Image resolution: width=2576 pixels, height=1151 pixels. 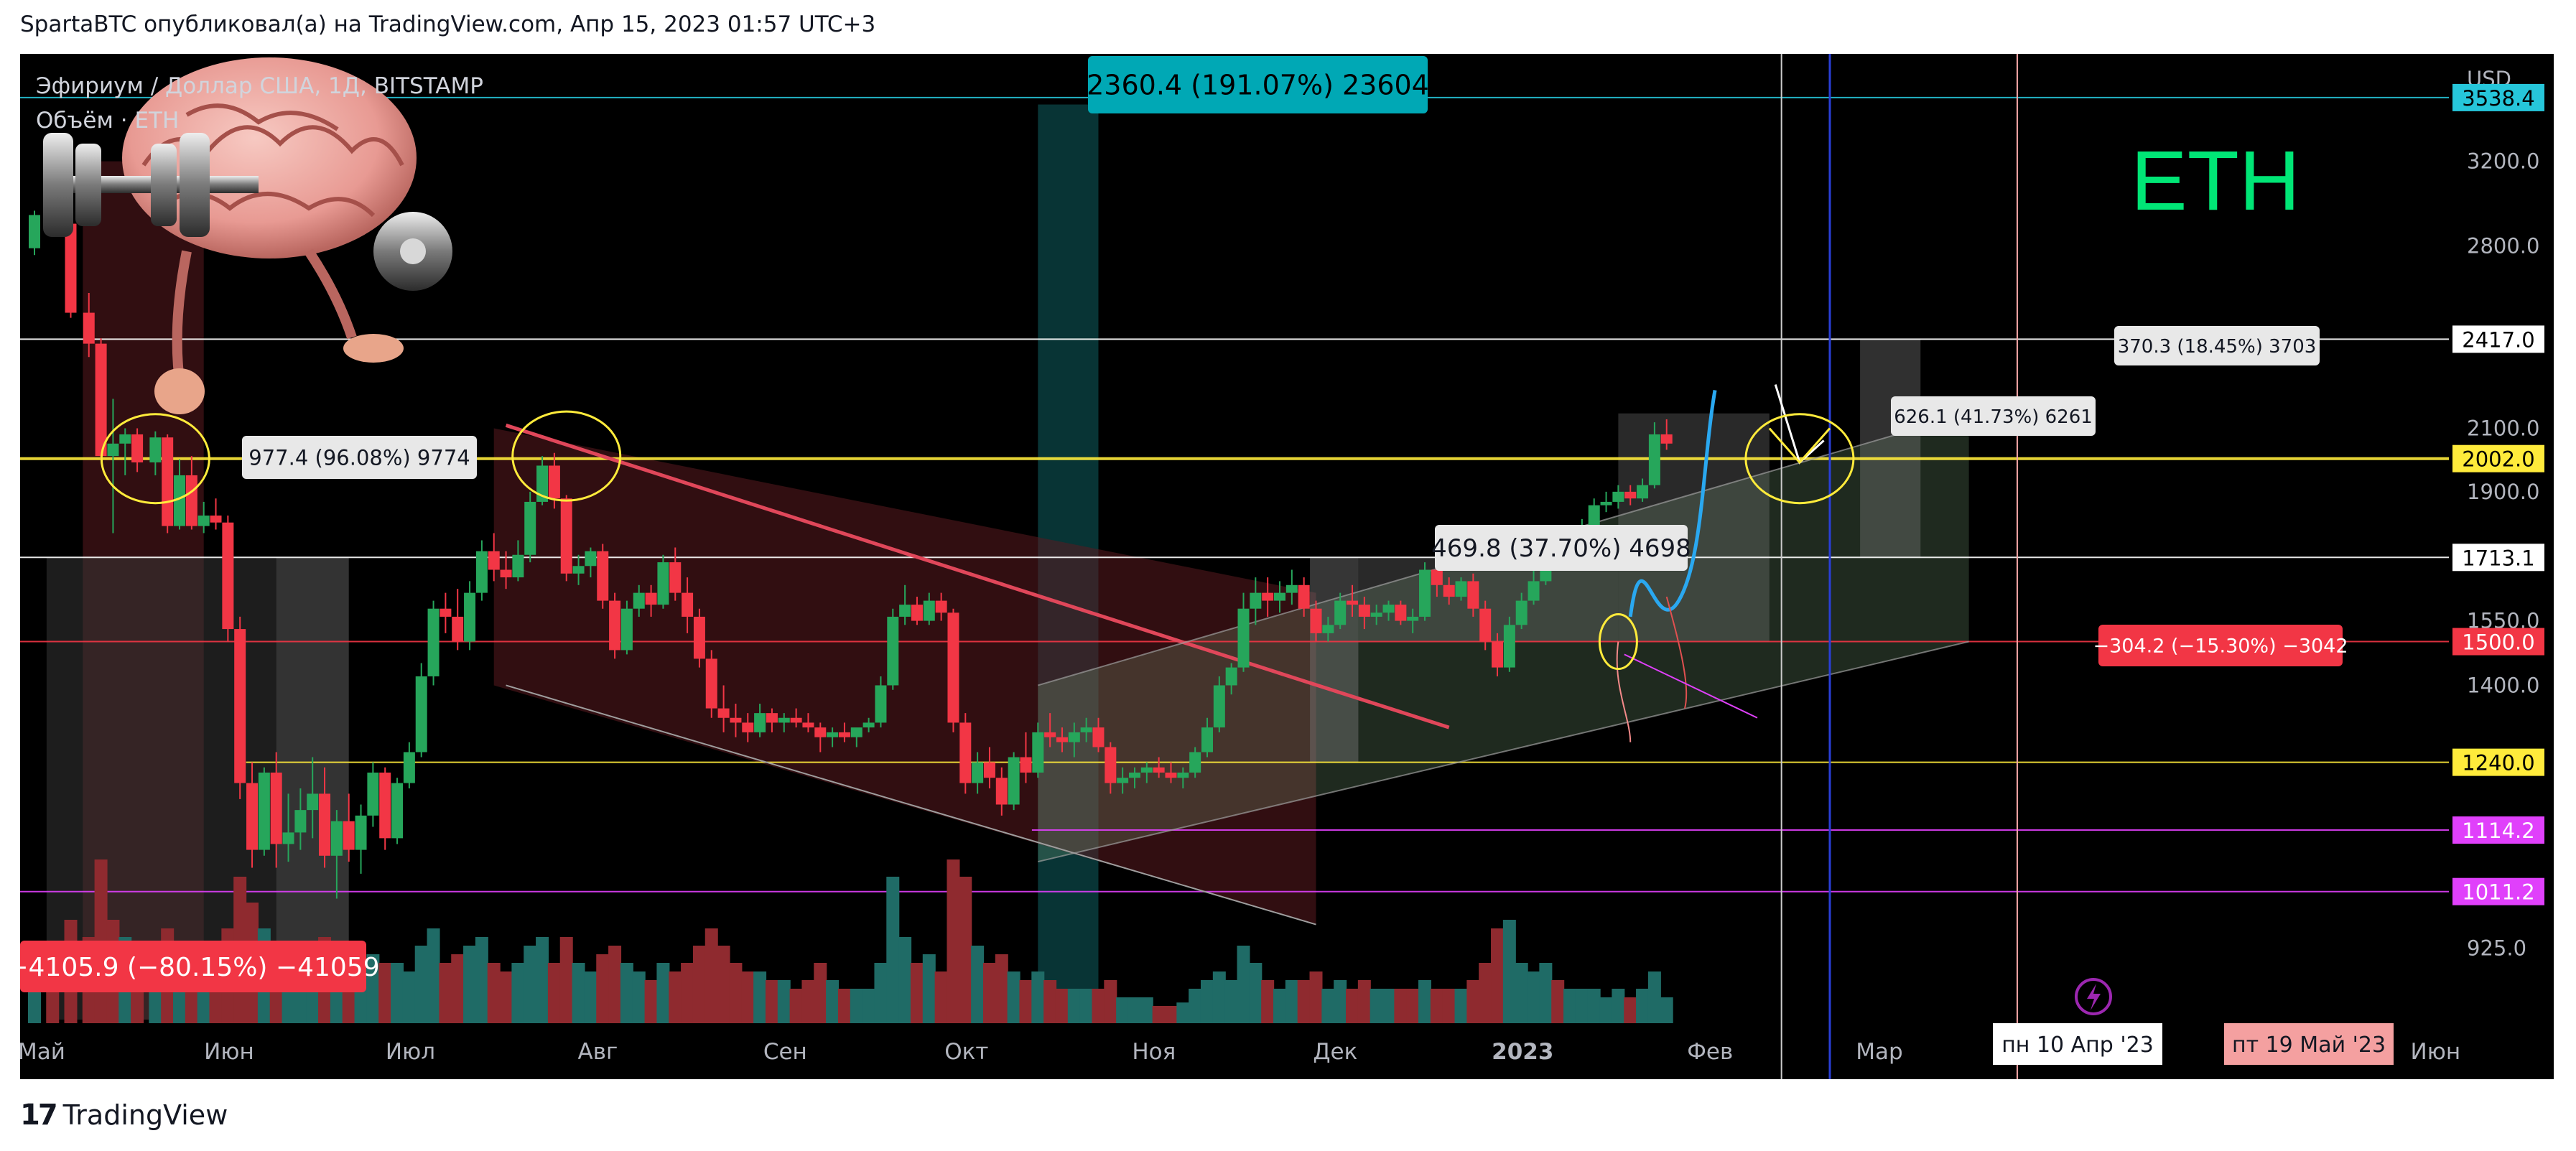 I want to click on symbol-title: Эфириум / Доллар США, 1Д, BITSTAMP, so click(x=259, y=86).